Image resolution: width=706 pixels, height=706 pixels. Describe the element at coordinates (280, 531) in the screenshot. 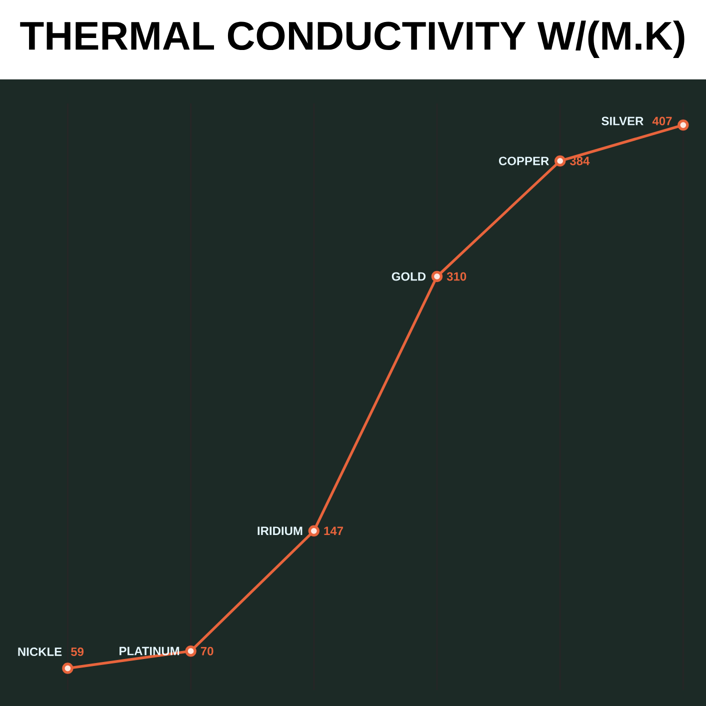

I see `annotation: IRIDIUM` at that location.